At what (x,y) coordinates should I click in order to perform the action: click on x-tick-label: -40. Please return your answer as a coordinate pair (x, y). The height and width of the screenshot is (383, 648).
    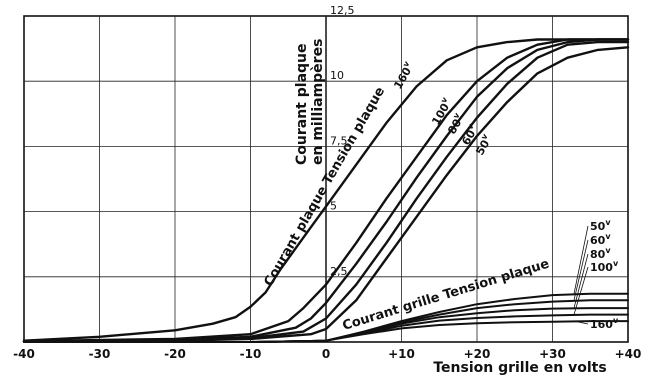
    Looking at the image, I should click on (24, 354).